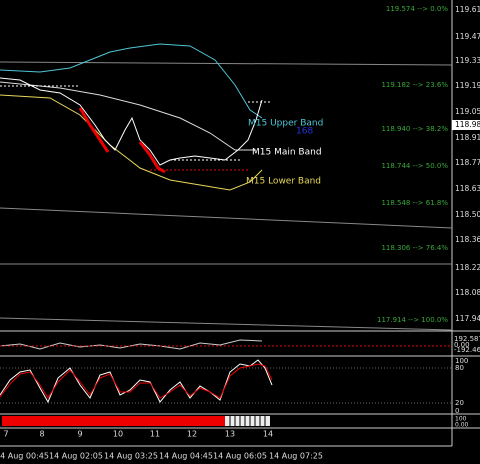 This screenshot has width=480, height=464. What do you see at coordinates (412, 320) in the screenshot?
I see `fib-level-label: 117.914 --> 100.0%` at bounding box center [412, 320].